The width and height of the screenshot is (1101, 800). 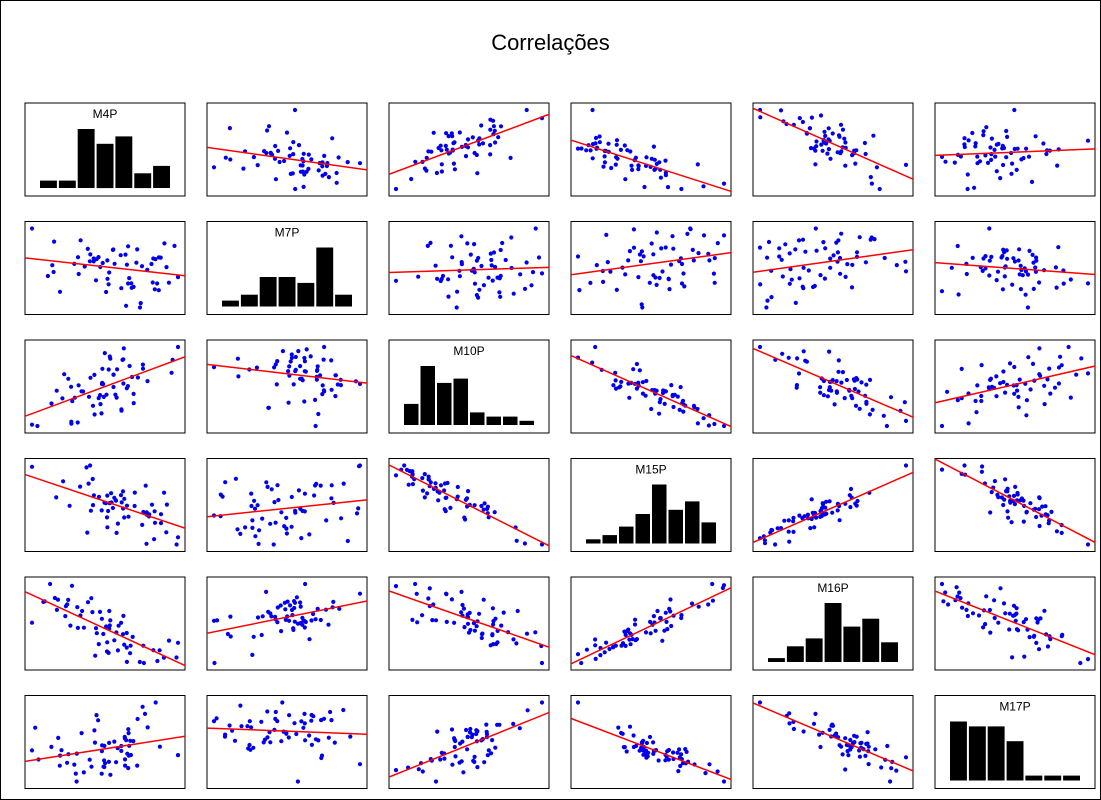 I want to click on variable-label: M4P, so click(x=105, y=114).